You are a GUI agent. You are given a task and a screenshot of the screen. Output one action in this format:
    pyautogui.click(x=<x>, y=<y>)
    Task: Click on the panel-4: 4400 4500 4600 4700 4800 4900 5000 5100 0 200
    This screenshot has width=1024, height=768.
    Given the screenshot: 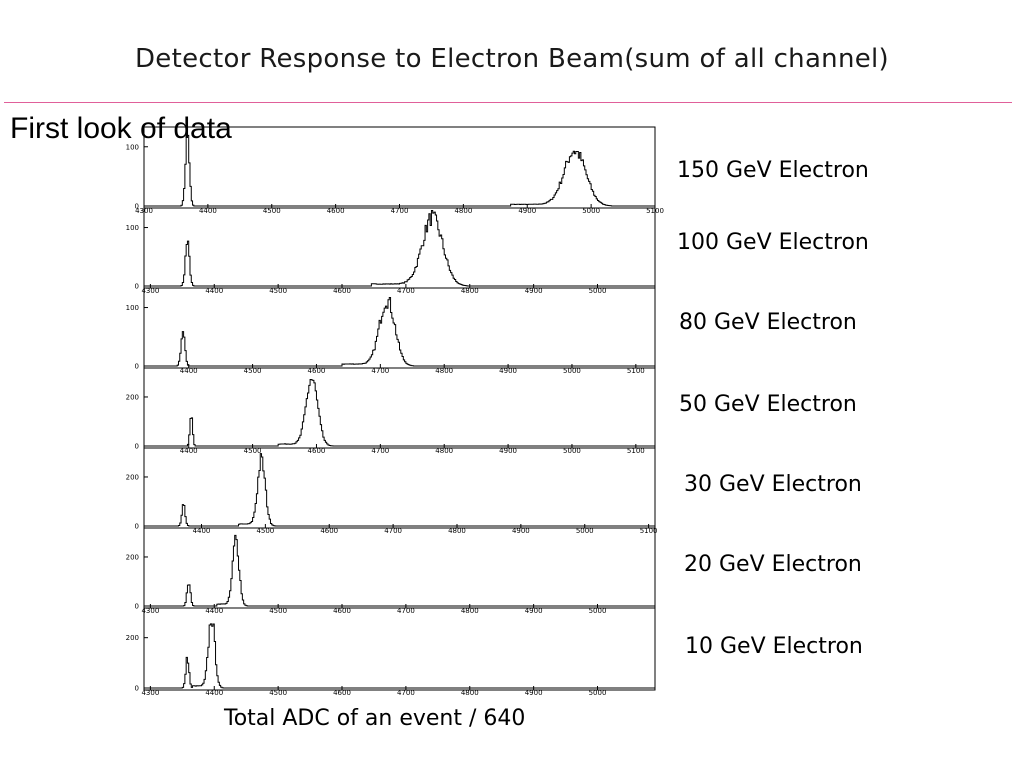 What is the action you would take?
    pyautogui.click(x=392, y=491)
    